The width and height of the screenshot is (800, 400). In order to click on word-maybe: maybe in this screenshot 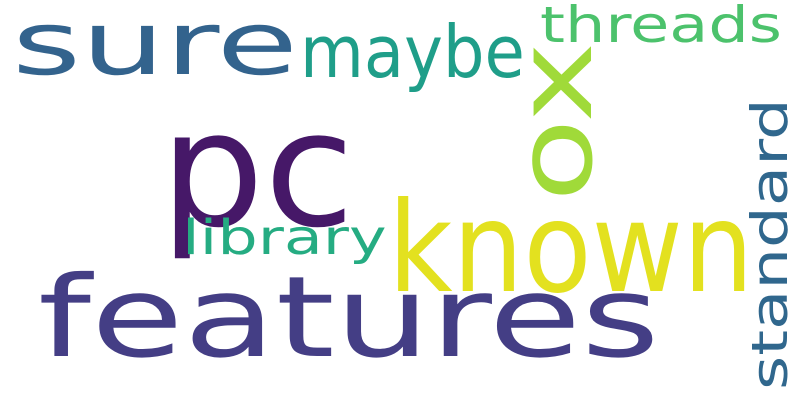, I will do `click(412, 52)`.